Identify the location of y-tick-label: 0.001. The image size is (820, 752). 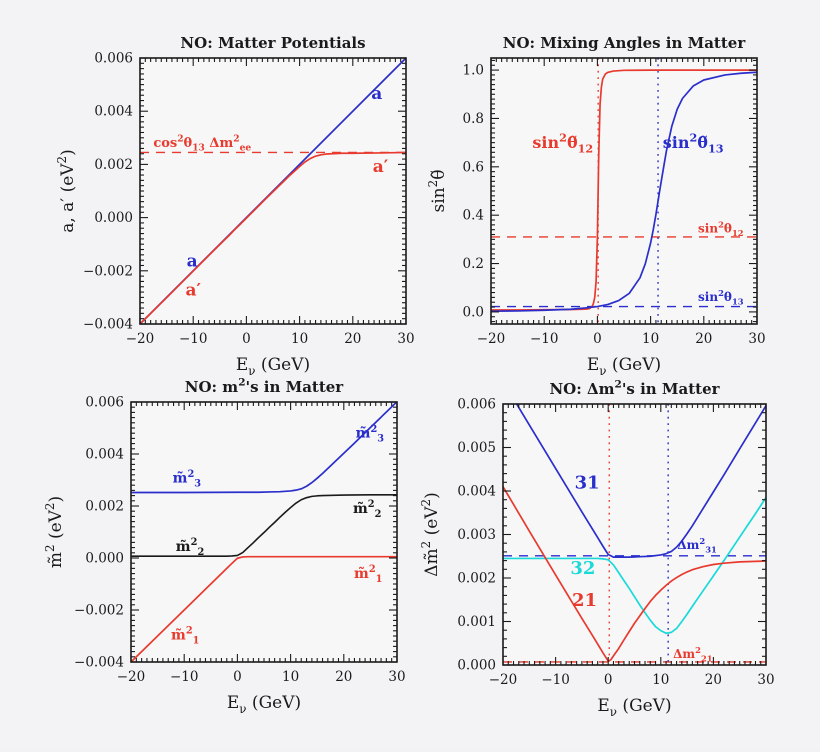
(476, 622).